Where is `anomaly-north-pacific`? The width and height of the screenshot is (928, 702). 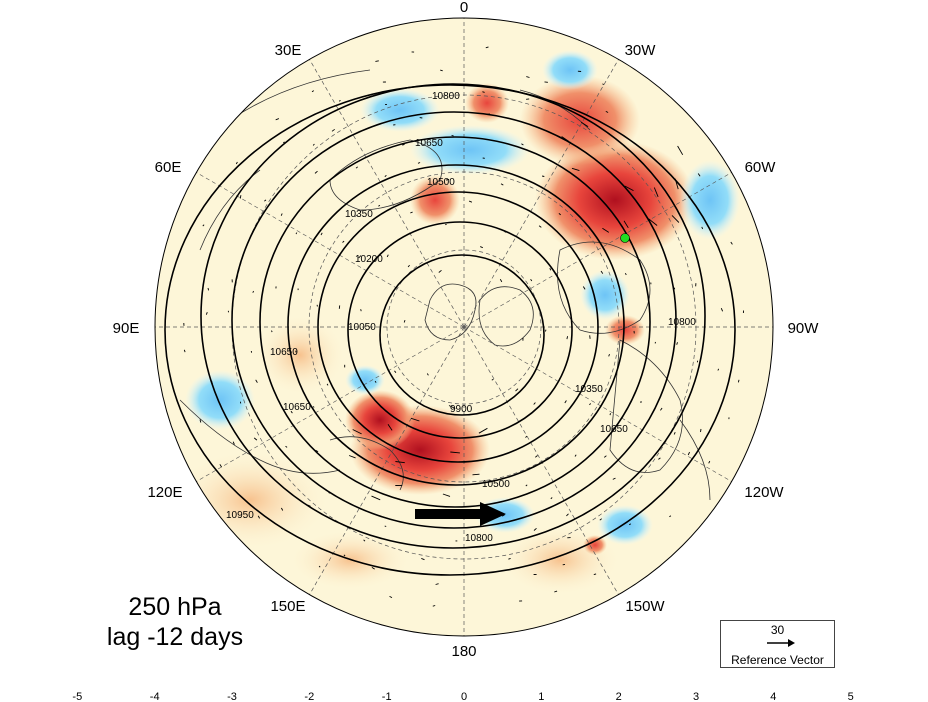
anomaly-north-pacific is located at coordinates (505, 515).